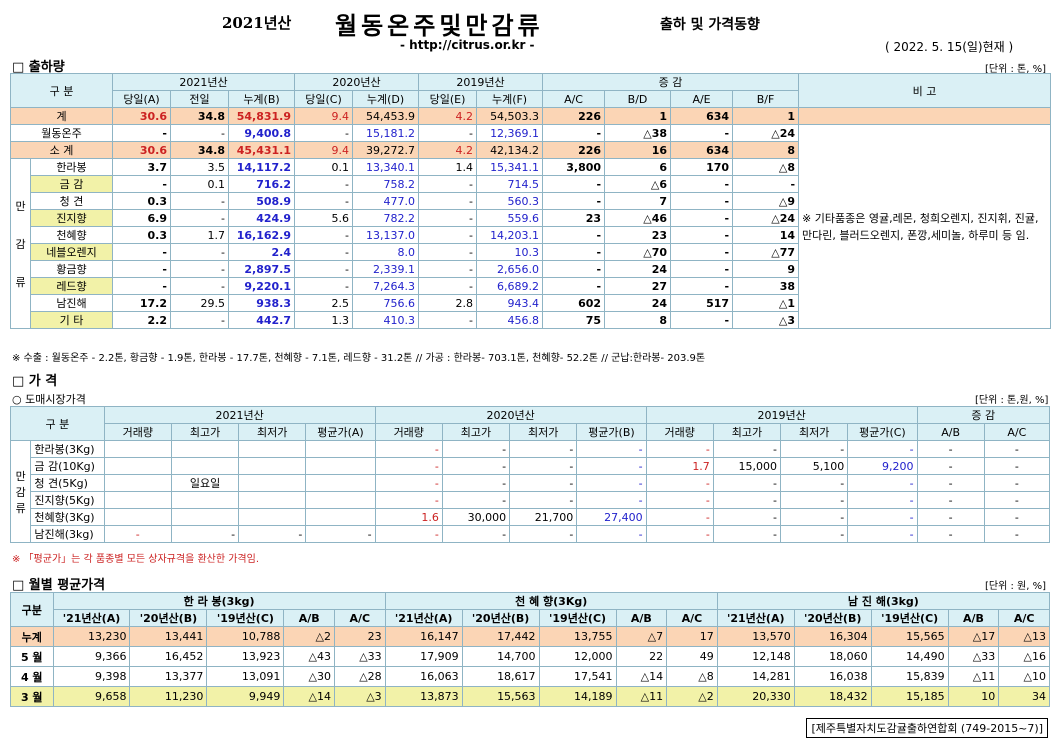 The height and width of the screenshot is (741, 1052). Describe the element at coordinates (71, 235) in the screenshot. I see `row-label: 천혜향` at that location.